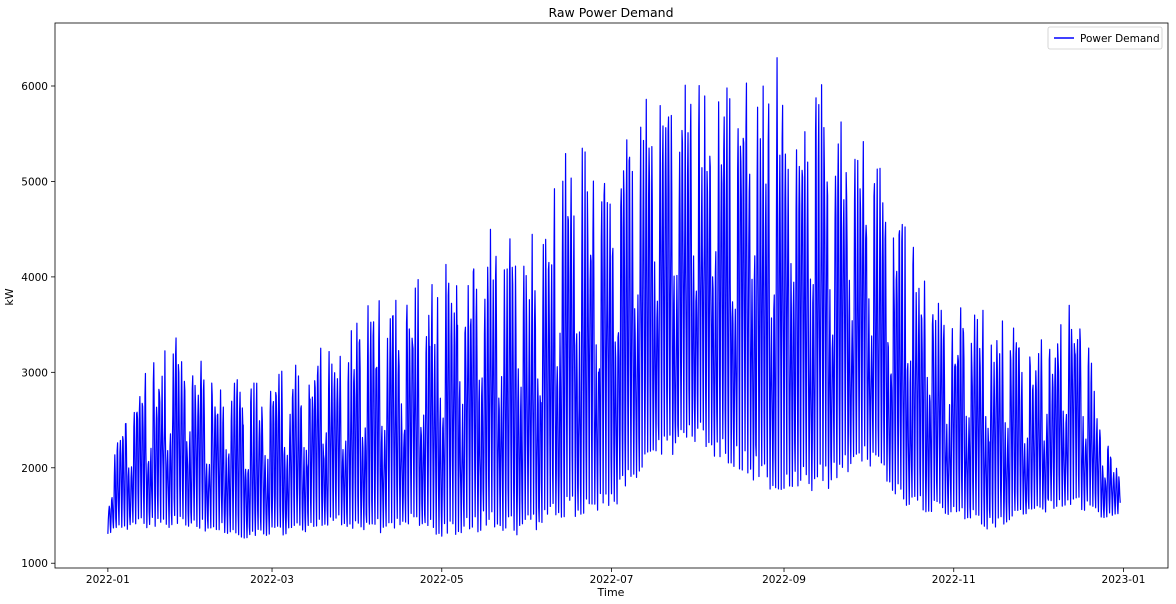  Describe the element at coordinates (108, 580) in the screenshot. I see `x-tick-label: 2022-01` at that location.